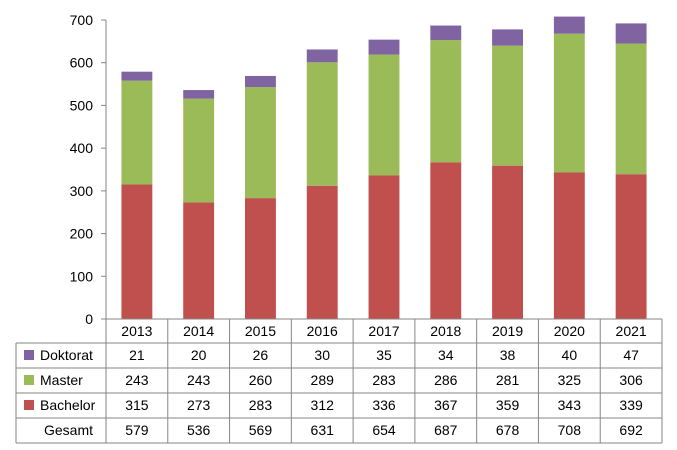  Describe the element at coordinates (136, 331) in the screenshot. I see `x-category-label: 2013` at that location.